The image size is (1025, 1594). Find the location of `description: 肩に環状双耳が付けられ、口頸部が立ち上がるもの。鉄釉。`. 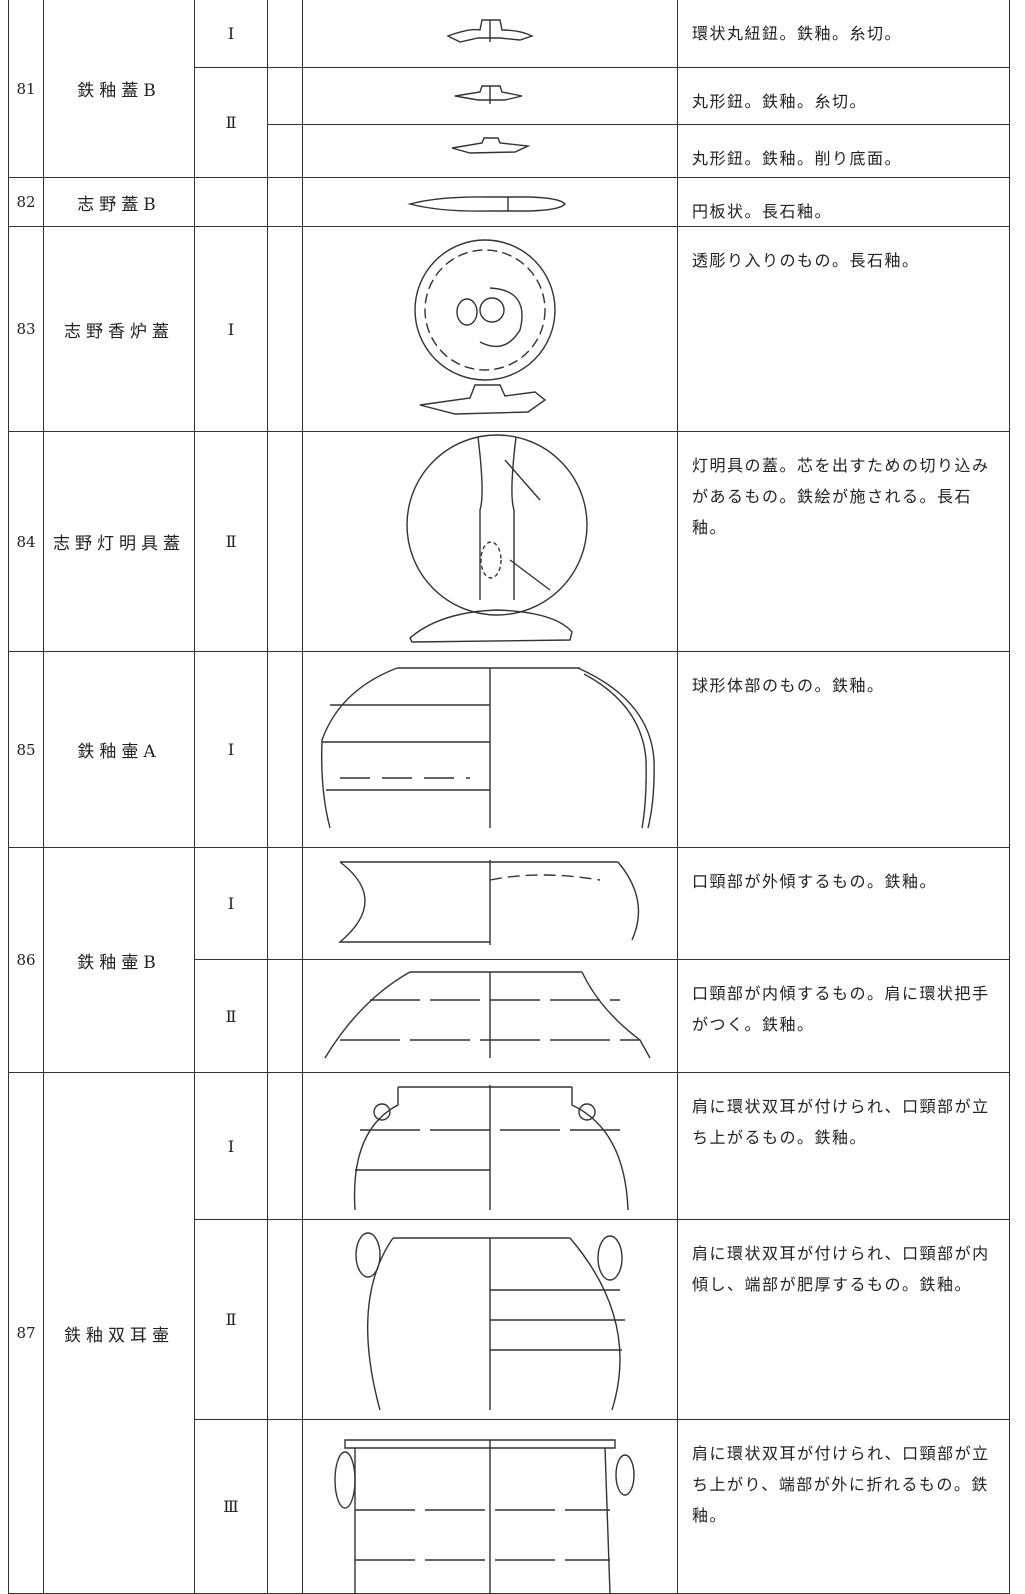

description: 肩に環状双耳が付けられ、口頸部が立ち上がるもの。鉄釉。 is located at coordinates (844, 1146).